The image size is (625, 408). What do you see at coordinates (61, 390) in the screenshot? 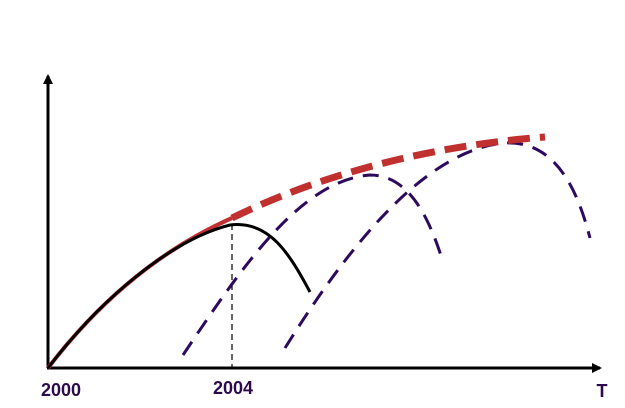
I see `x-label-start: 2000` at bounding box center [61, 390].